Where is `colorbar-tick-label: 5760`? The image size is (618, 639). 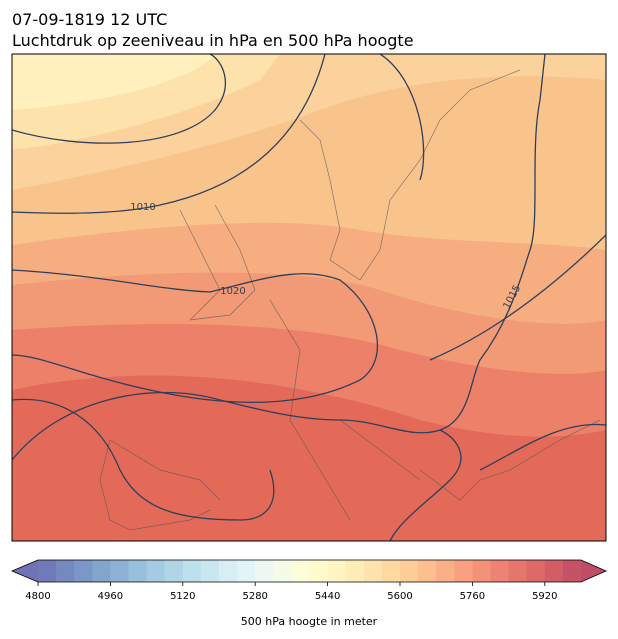
colorbar-tick-label: 5760 is located at coordinates (472, 596).